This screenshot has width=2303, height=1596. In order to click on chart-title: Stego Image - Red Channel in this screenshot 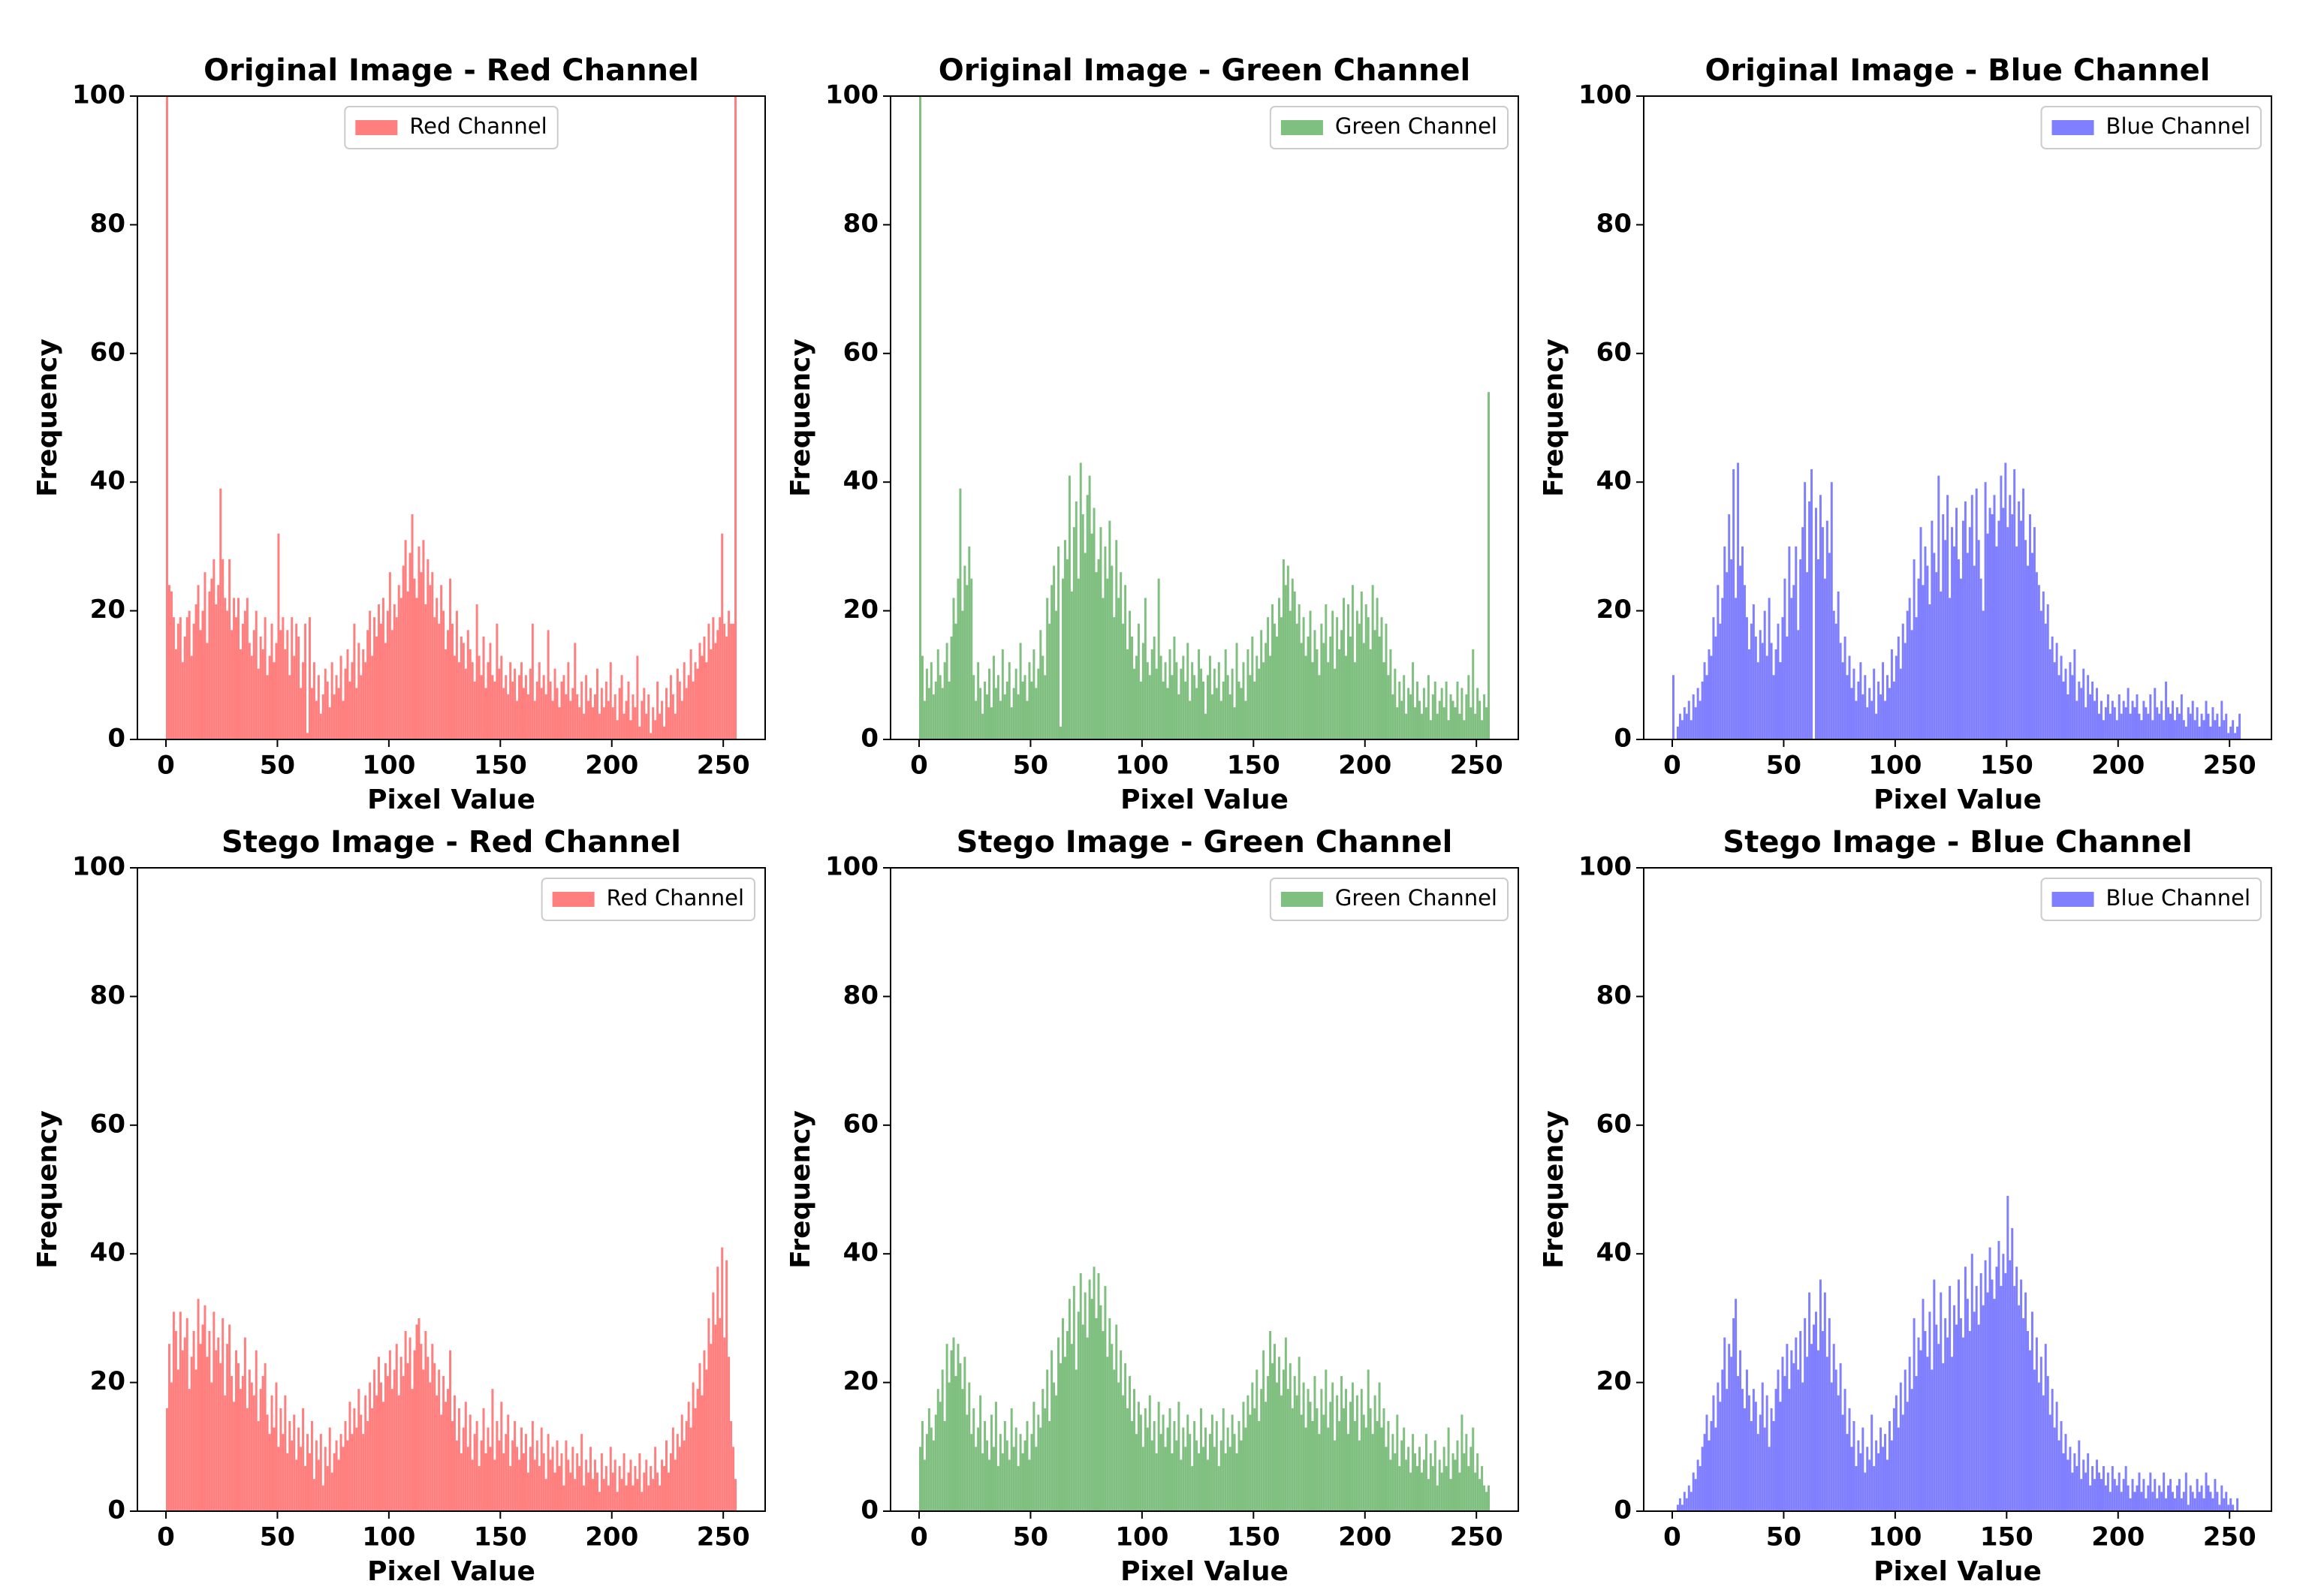, I will do `click(451, 842)`.